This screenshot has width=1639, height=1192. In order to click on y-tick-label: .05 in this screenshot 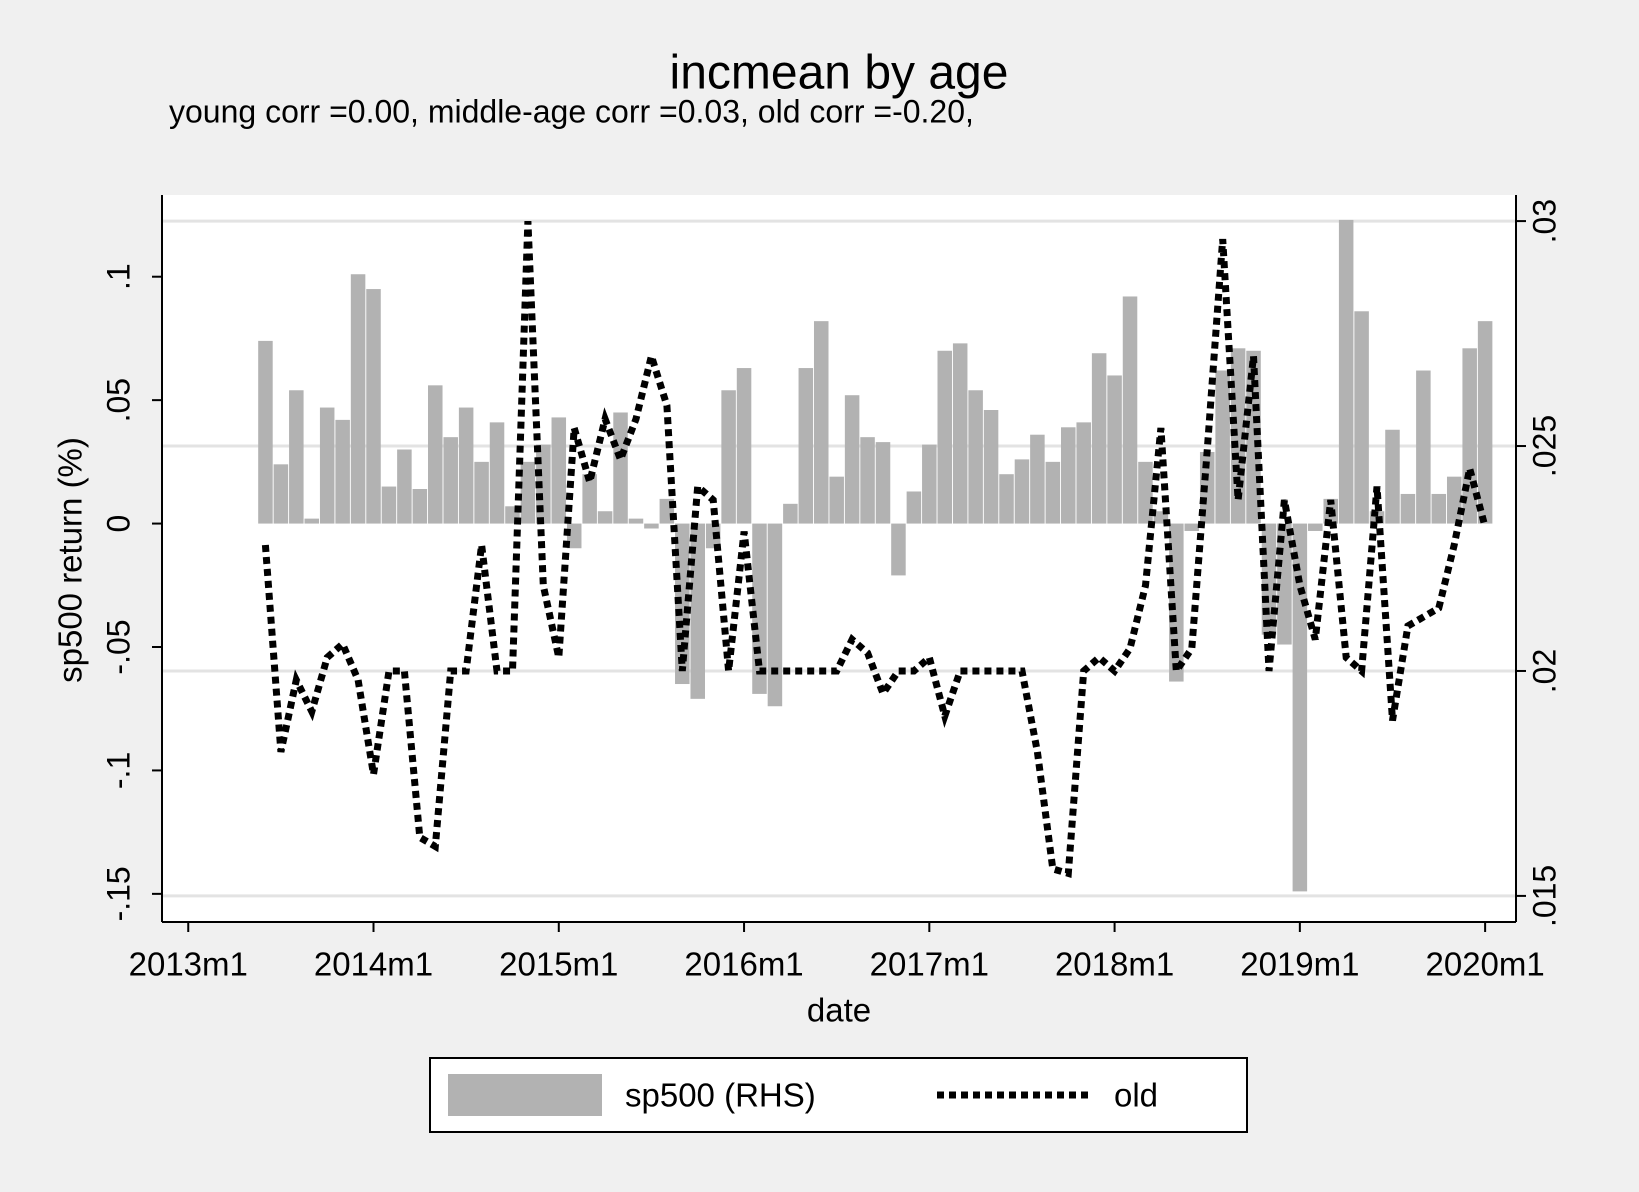, I will do `click(118, 400)`.